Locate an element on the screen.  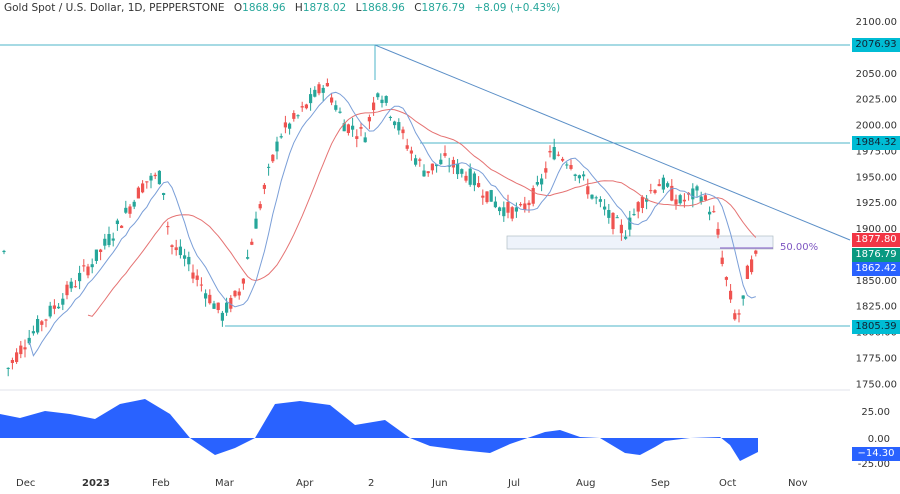
svg-text: 1750.00 is located at coordinates (876, 384).